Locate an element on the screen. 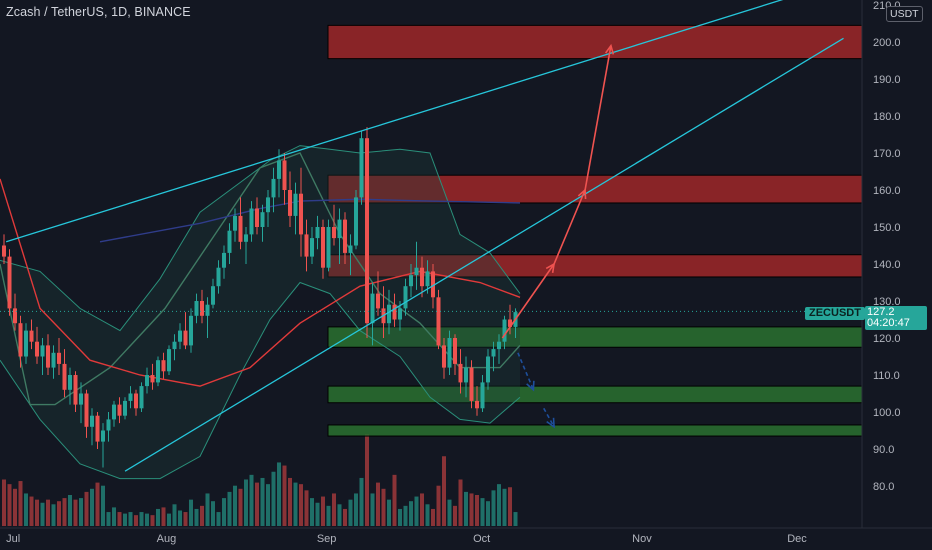 The width and height of the screenshot is (932, 550). price-tick-label: 110.0 is located at coordinates (886, 376).